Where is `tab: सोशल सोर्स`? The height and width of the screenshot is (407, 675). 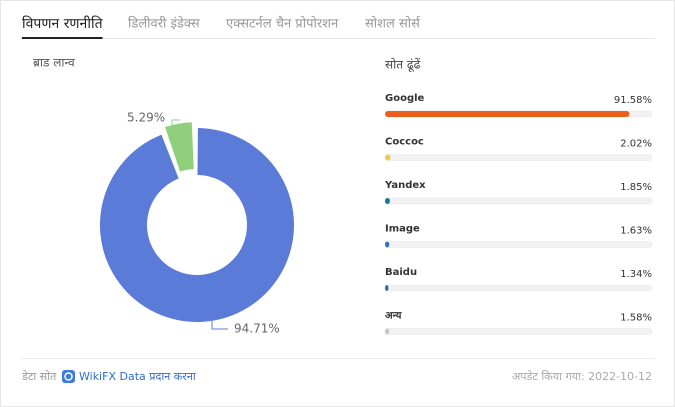
tab: सोशल सोर्स is located at coordinates (393, 24).